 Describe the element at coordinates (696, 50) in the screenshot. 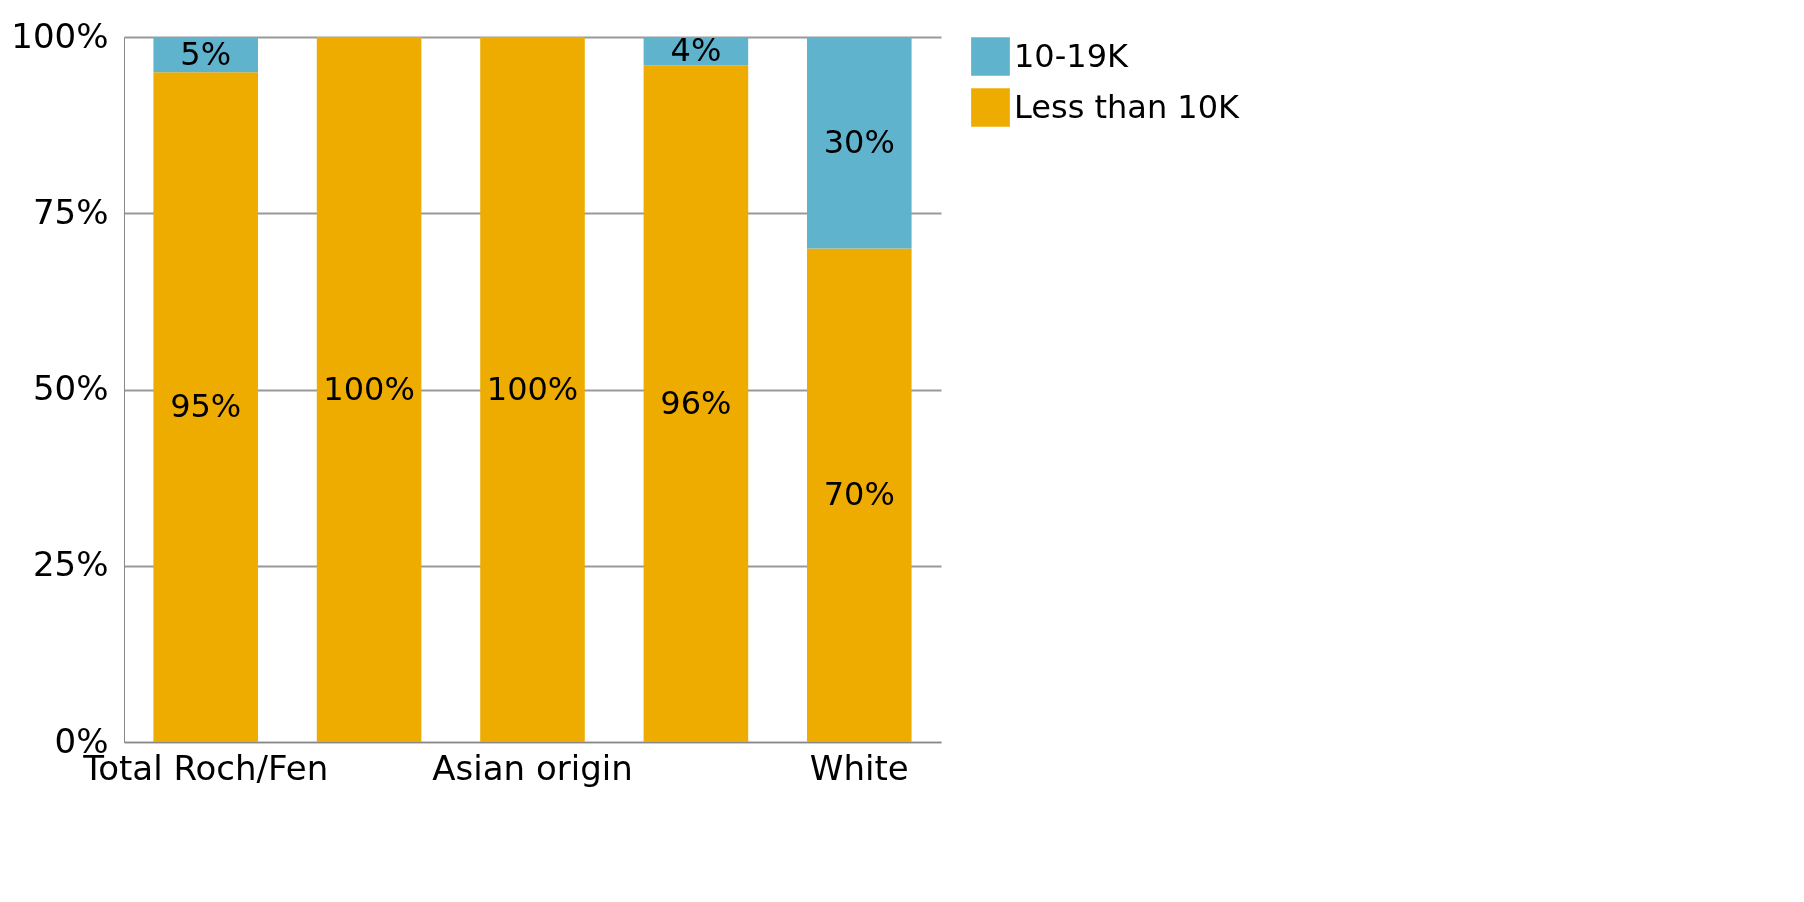

I see `data-label: 4%` at that location.